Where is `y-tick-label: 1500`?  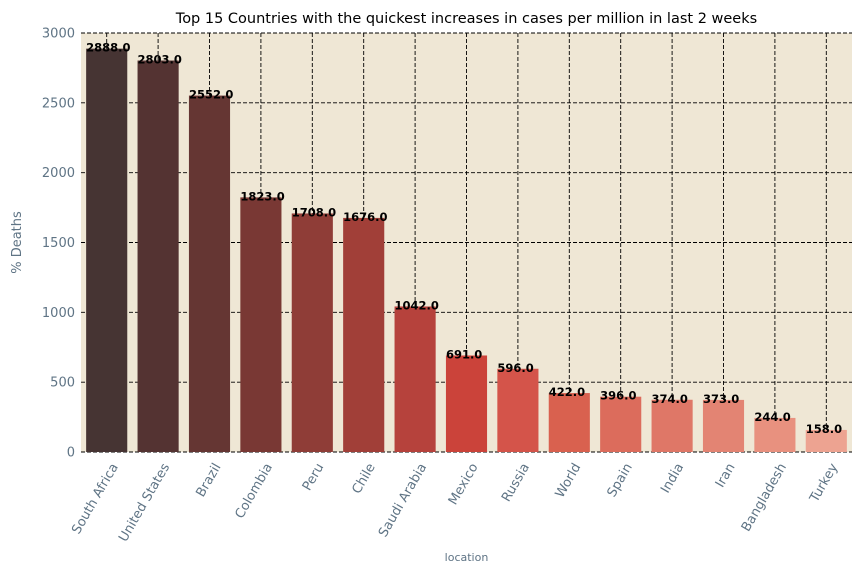
y-tick-label: 1500 is located at coordinates (58, 243).